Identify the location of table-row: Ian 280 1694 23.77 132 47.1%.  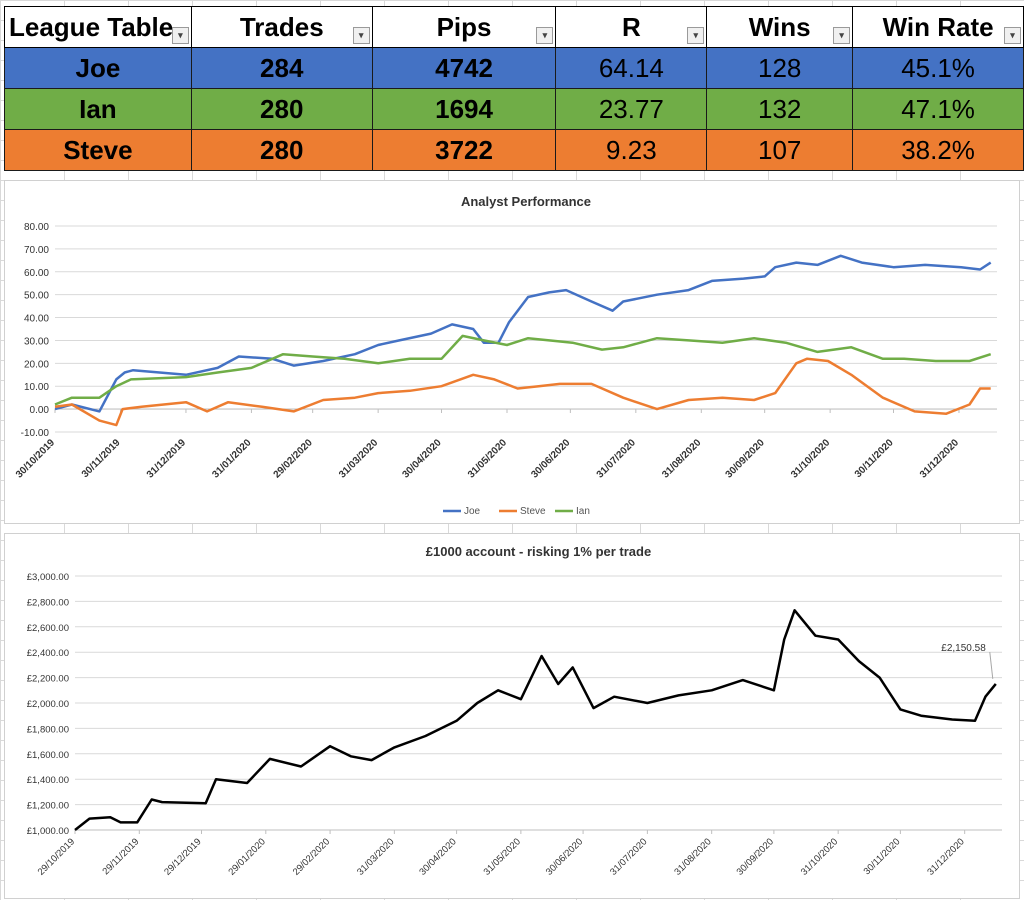
(514, 109).